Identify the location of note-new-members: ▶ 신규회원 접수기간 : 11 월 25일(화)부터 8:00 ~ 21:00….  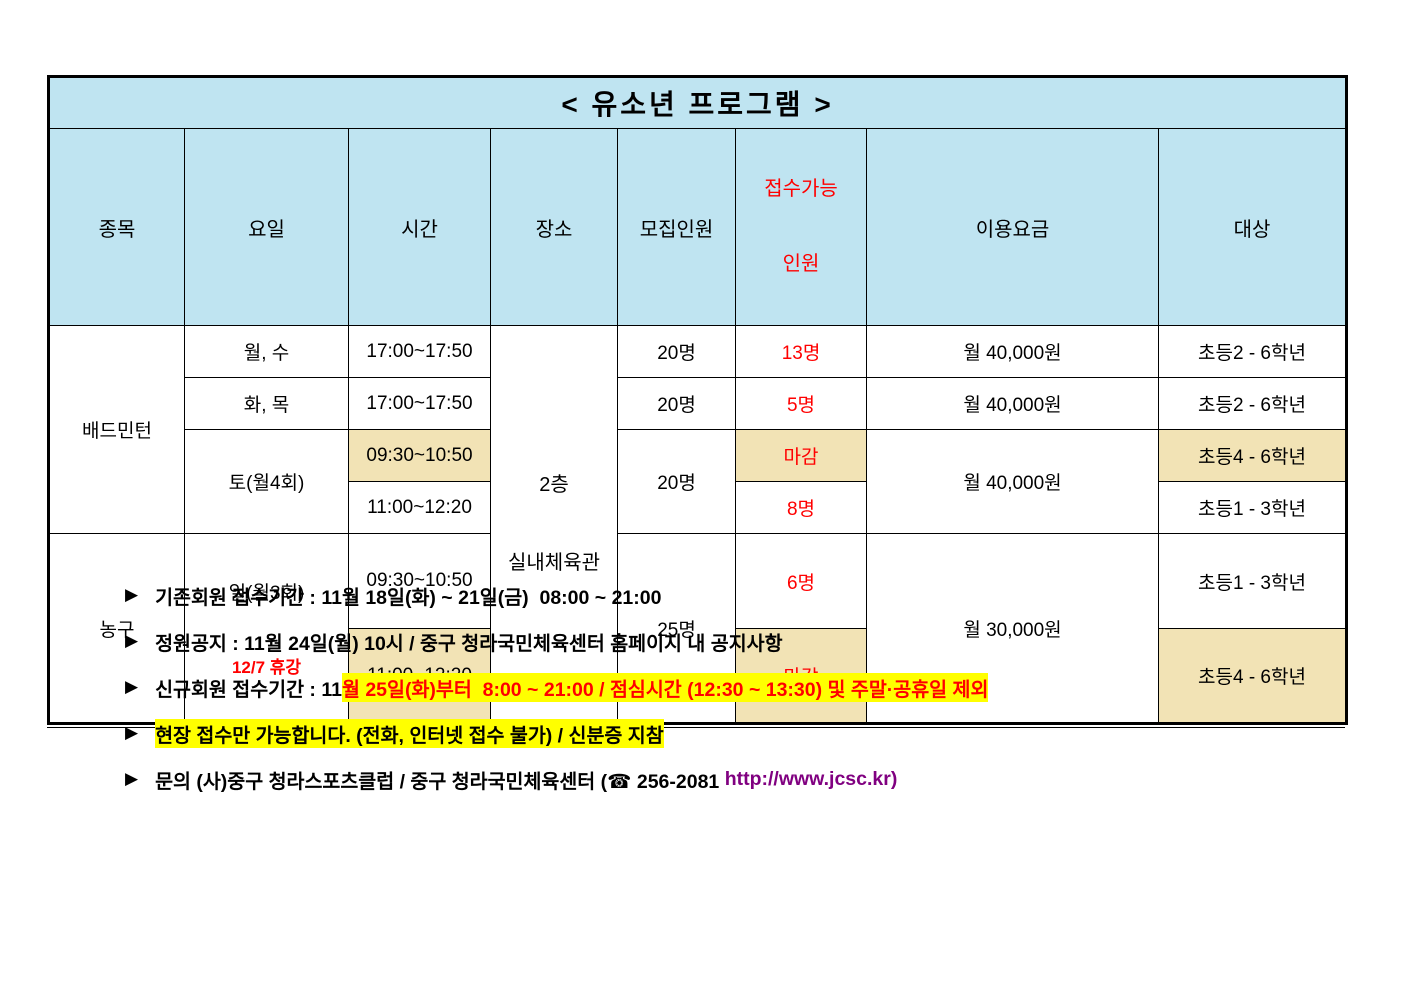
(730, 687).